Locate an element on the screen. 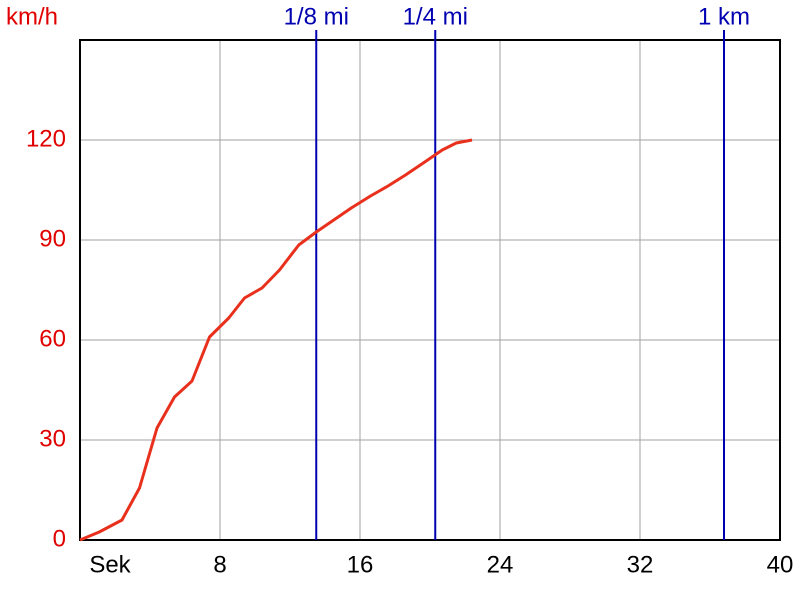  x-tick-label: 32 is located at coordinates (640, 564).